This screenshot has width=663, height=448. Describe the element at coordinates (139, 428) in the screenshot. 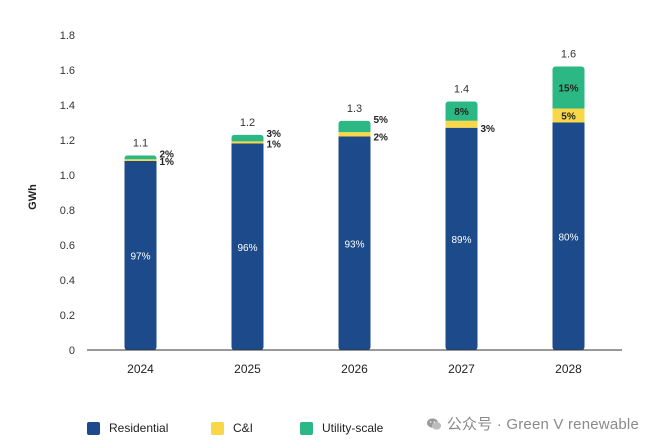

I see `legend-label-residential: Residential` at that location.